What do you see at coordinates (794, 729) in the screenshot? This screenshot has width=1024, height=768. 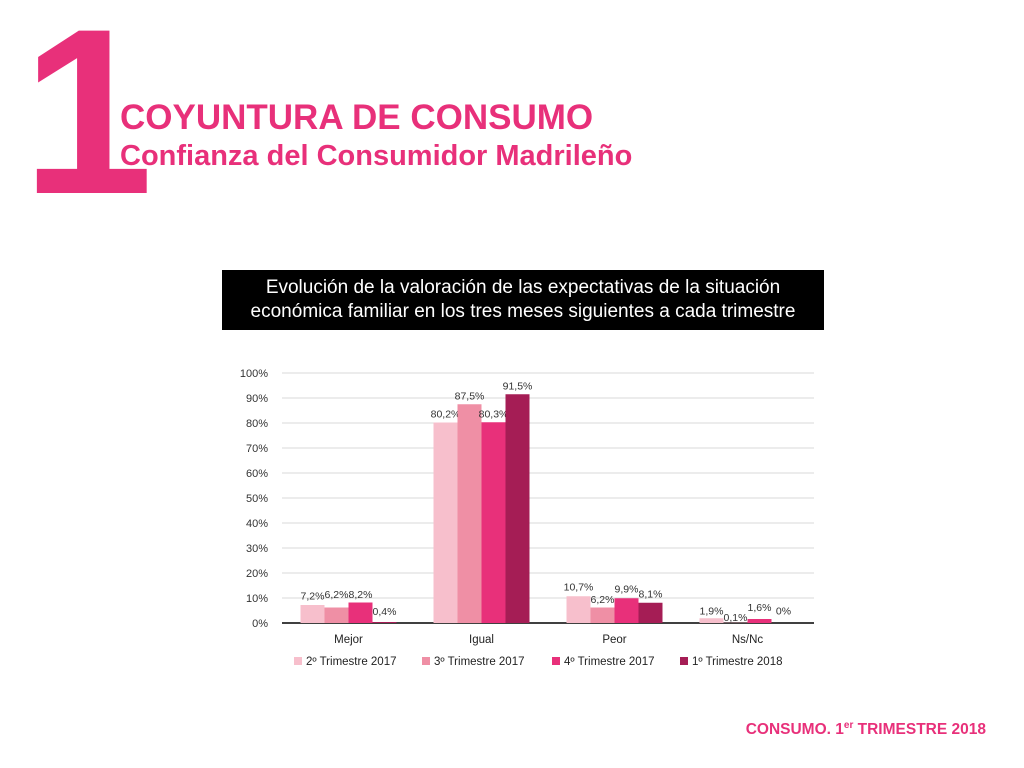 I see `footer-text-before: CONSUMO. 1` at bounding box center [794, 729].